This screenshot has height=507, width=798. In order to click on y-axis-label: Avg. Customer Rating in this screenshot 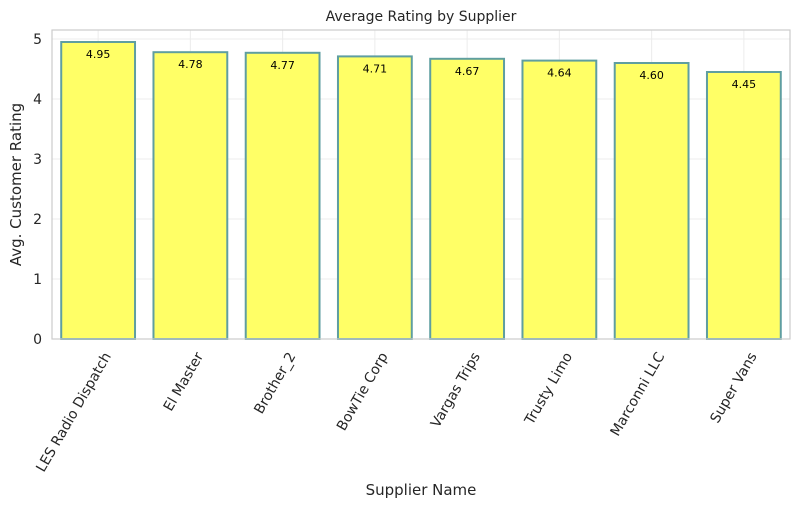, I will do `click(16, 184)`.